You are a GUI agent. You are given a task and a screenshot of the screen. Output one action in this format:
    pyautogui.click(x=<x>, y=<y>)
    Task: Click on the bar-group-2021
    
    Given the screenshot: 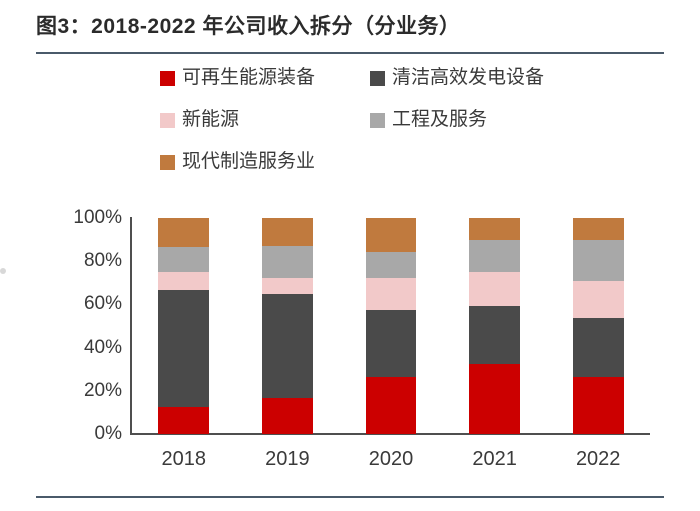 What is the action you would take?
    pyautogui.click(x=494, y=326)
    